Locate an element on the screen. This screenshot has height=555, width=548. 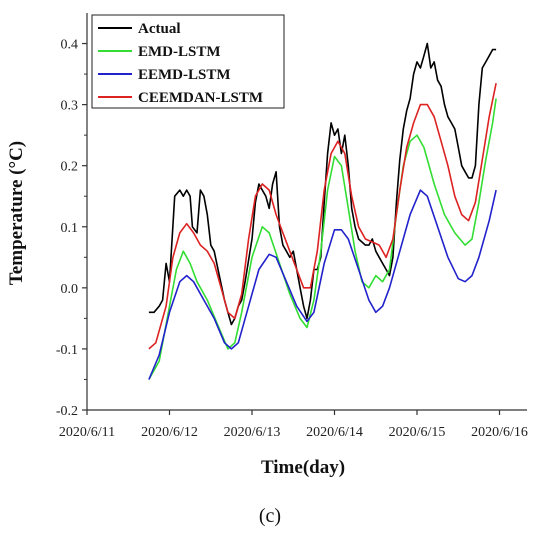
y-tick-label: 0.4 is located at coordinates (70, 45).